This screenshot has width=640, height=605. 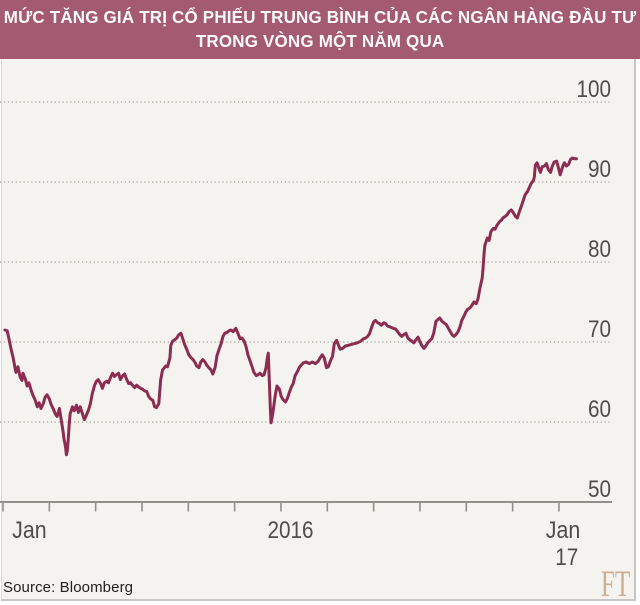 What do you see at coordinates (29, 530) in the screenshot?
I see `x-tick-label-0: Jan` at bounding box center [29, 530].